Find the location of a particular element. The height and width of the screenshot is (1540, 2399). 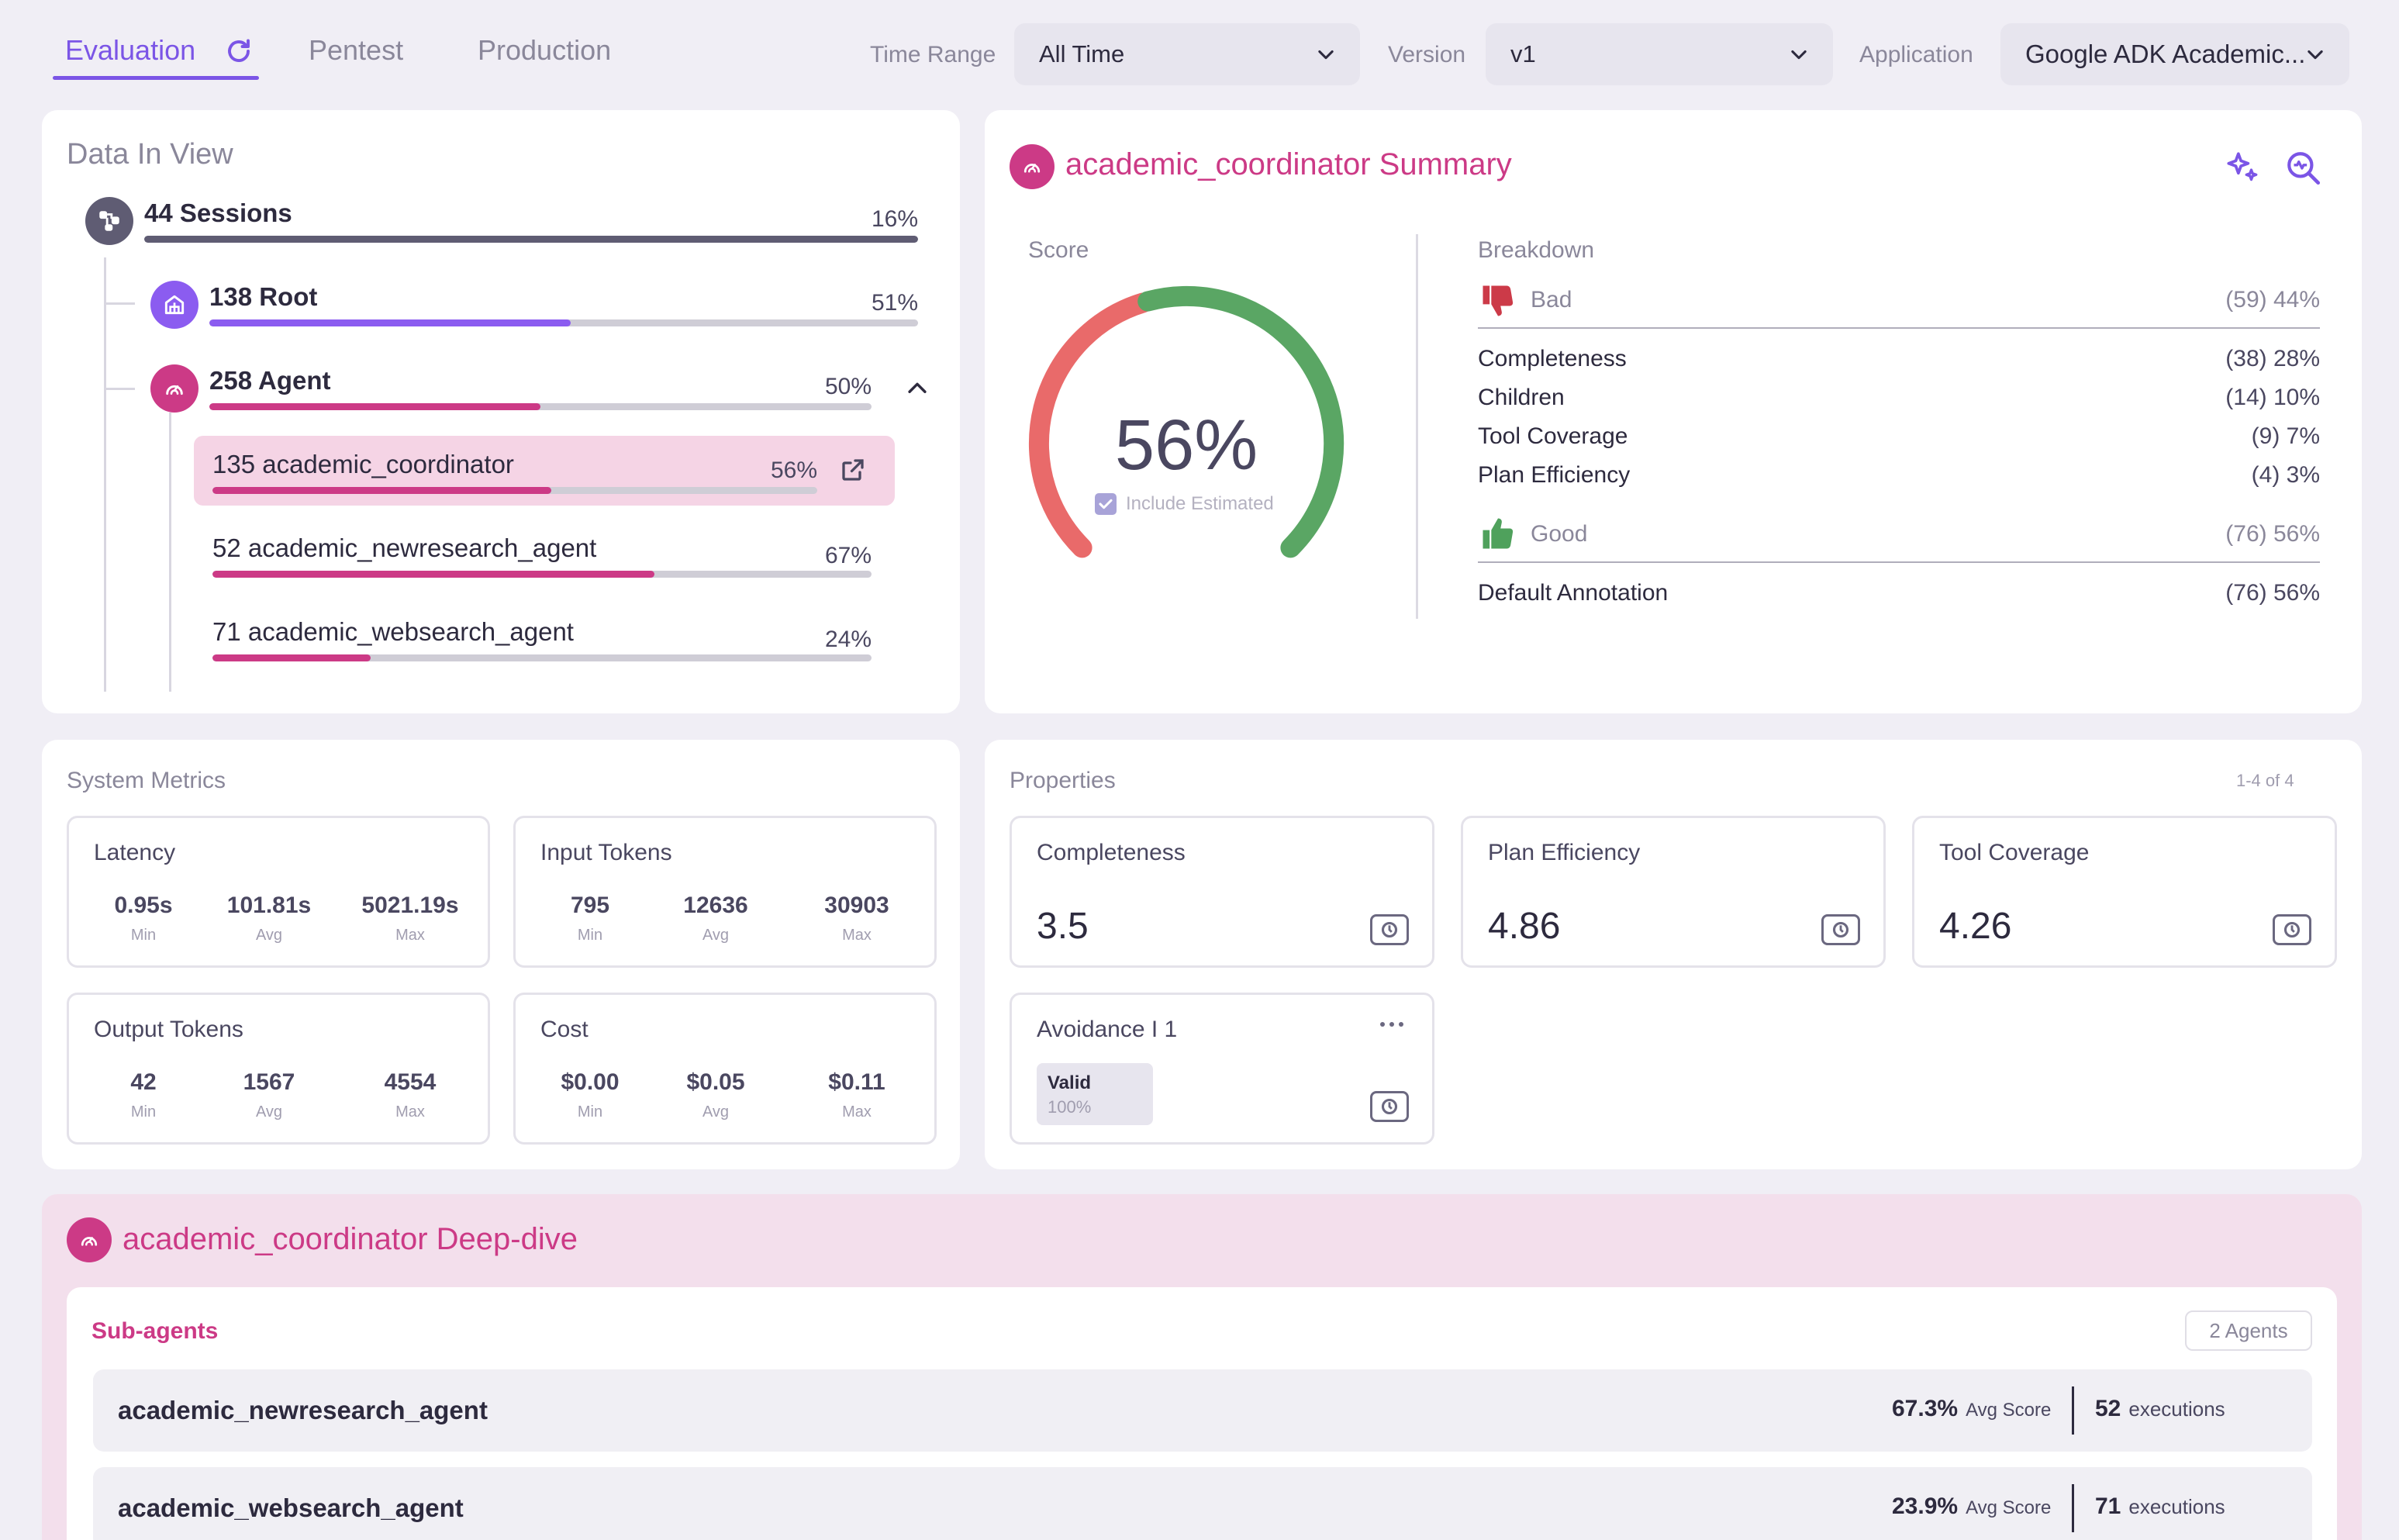

include-estimated-checkbox: Include Estimated is located at coordinates (1203, 504).